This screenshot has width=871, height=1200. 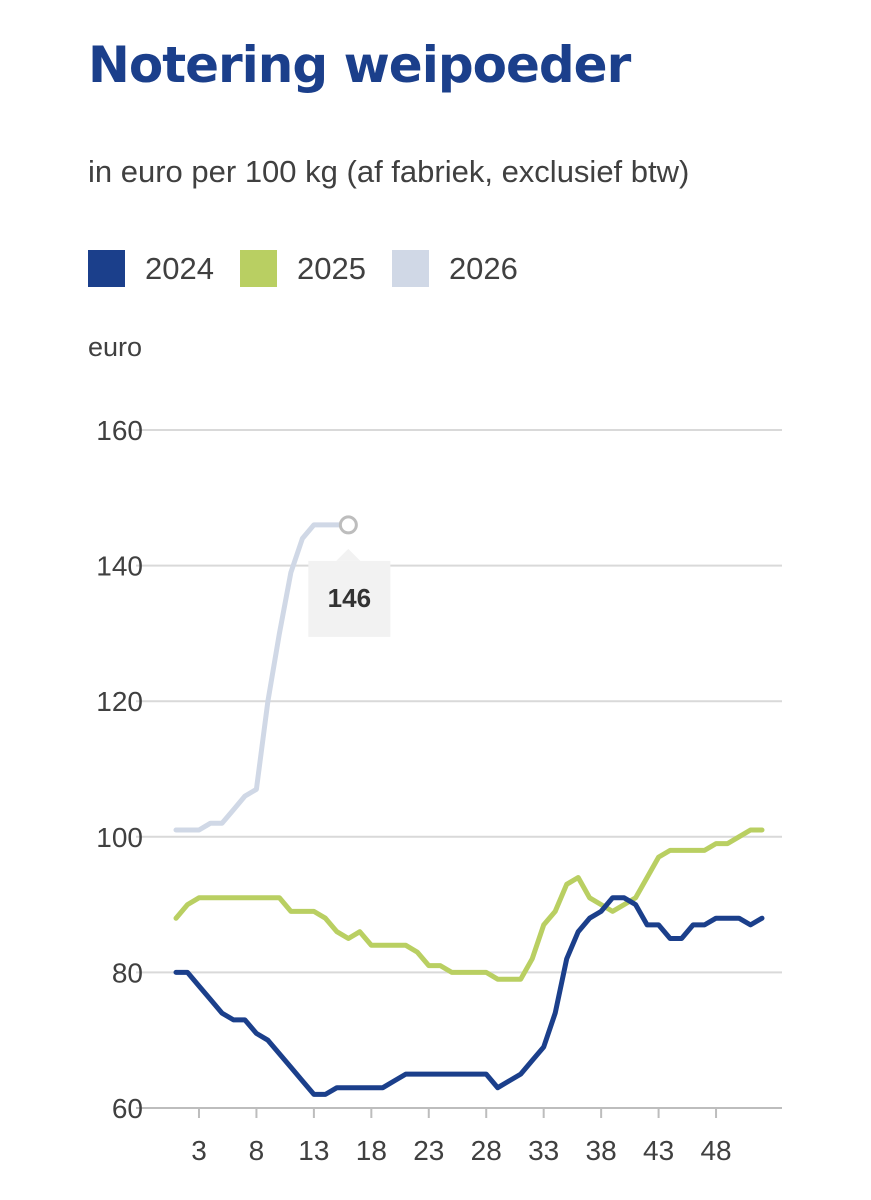 I want to click on tooltip-pointer, so click(x=348, y=554).